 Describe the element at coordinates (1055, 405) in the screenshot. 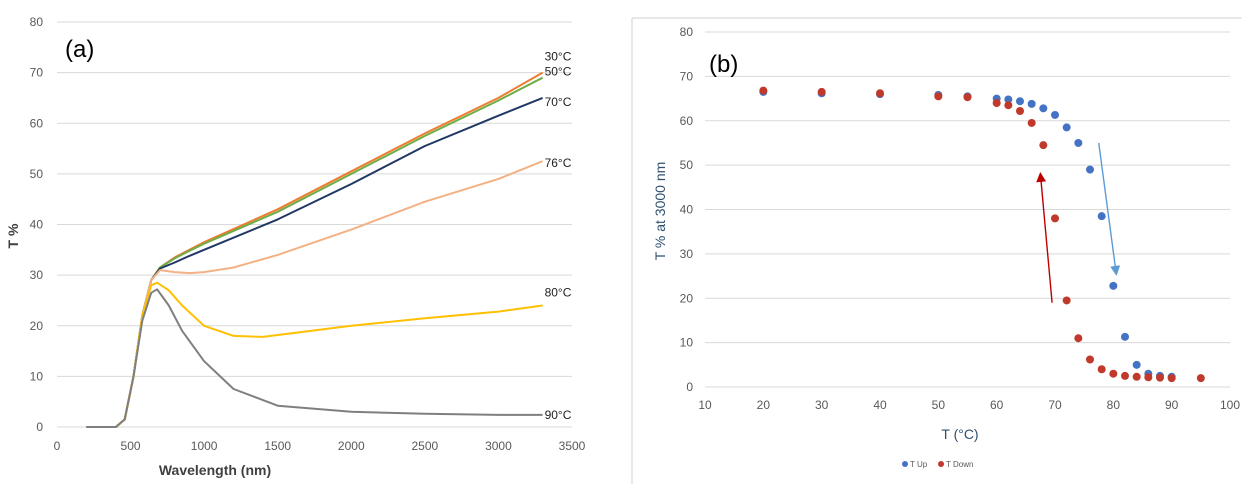

I see `chart-b-x-tick-label: 70` at that location.